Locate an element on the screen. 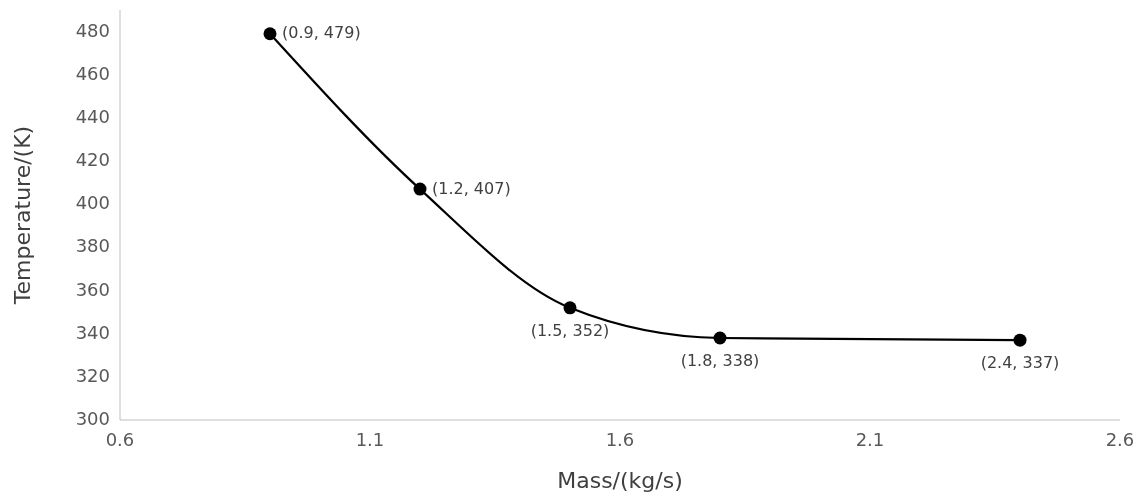 This screenshot has width=1136, height=500. y-tick-label: 440 is located at coordinates (92, 116).